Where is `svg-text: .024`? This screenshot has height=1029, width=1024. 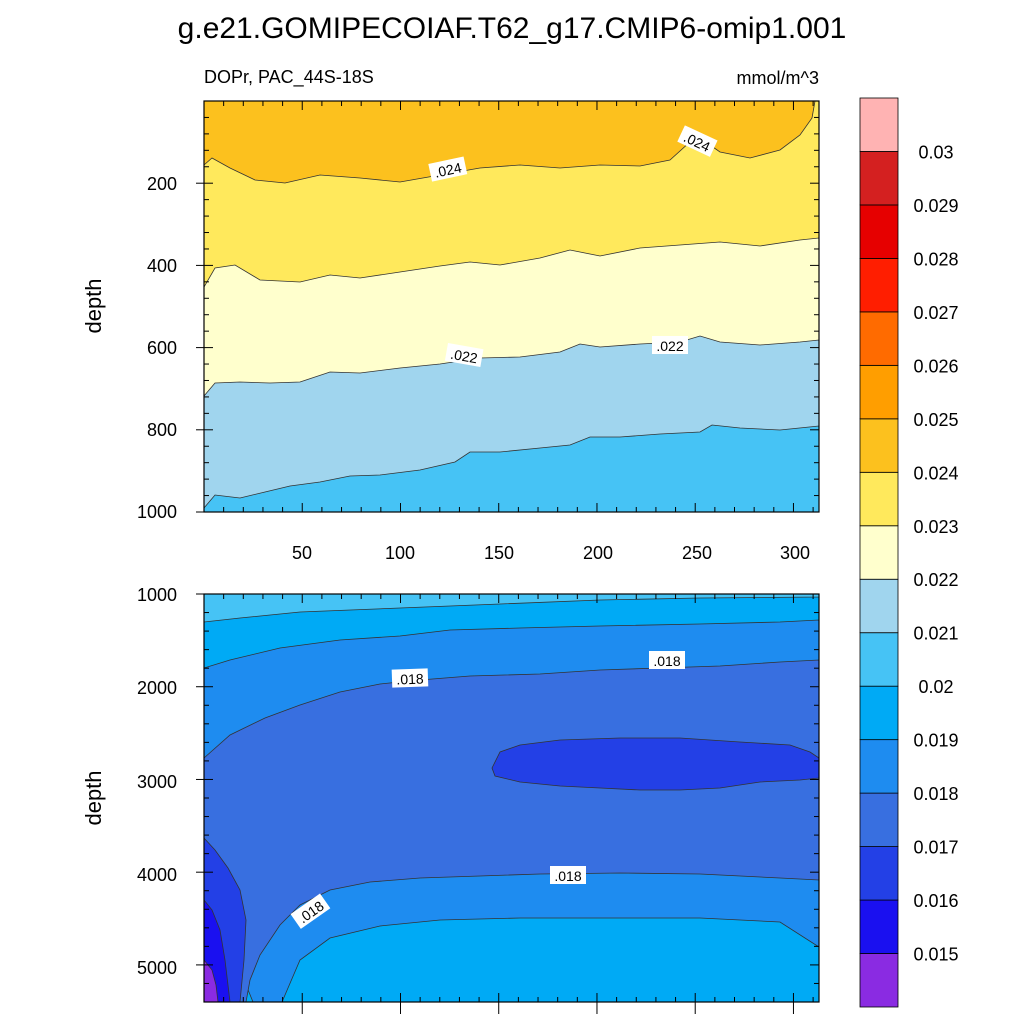 svg-text: .024 is located at coordinates (448, 169).